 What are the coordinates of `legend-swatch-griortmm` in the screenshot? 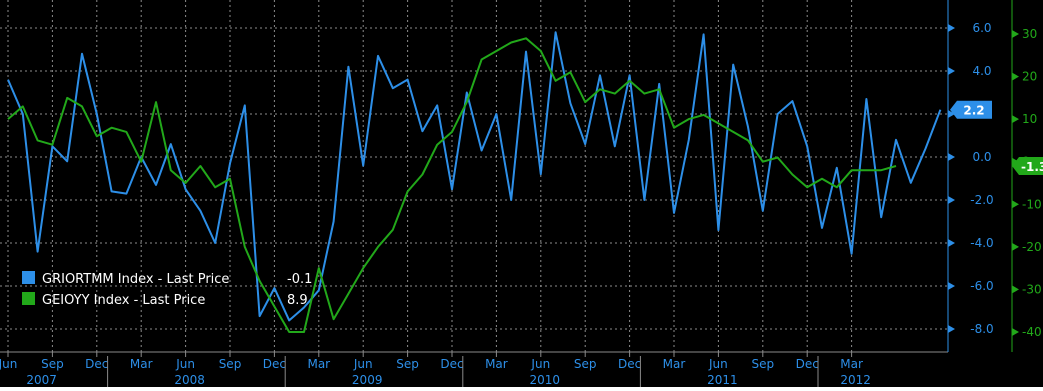 It's located at (28, 277).